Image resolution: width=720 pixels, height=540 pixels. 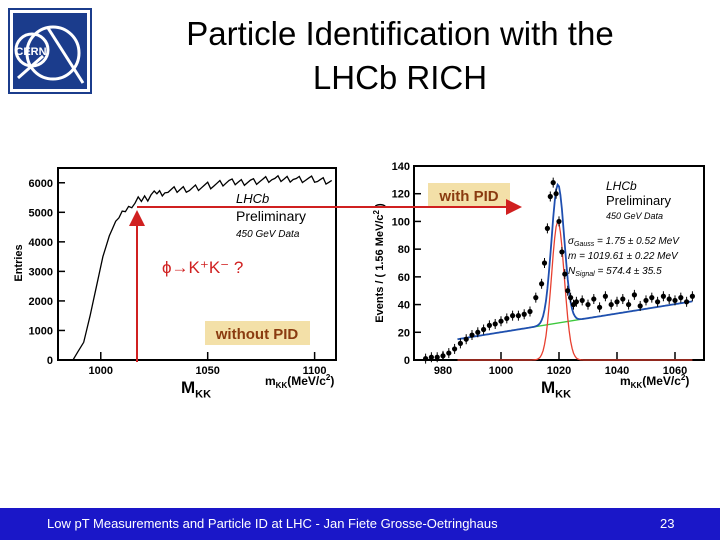 I want to click on y-tick-label: 80, so click(x=404, y=250).